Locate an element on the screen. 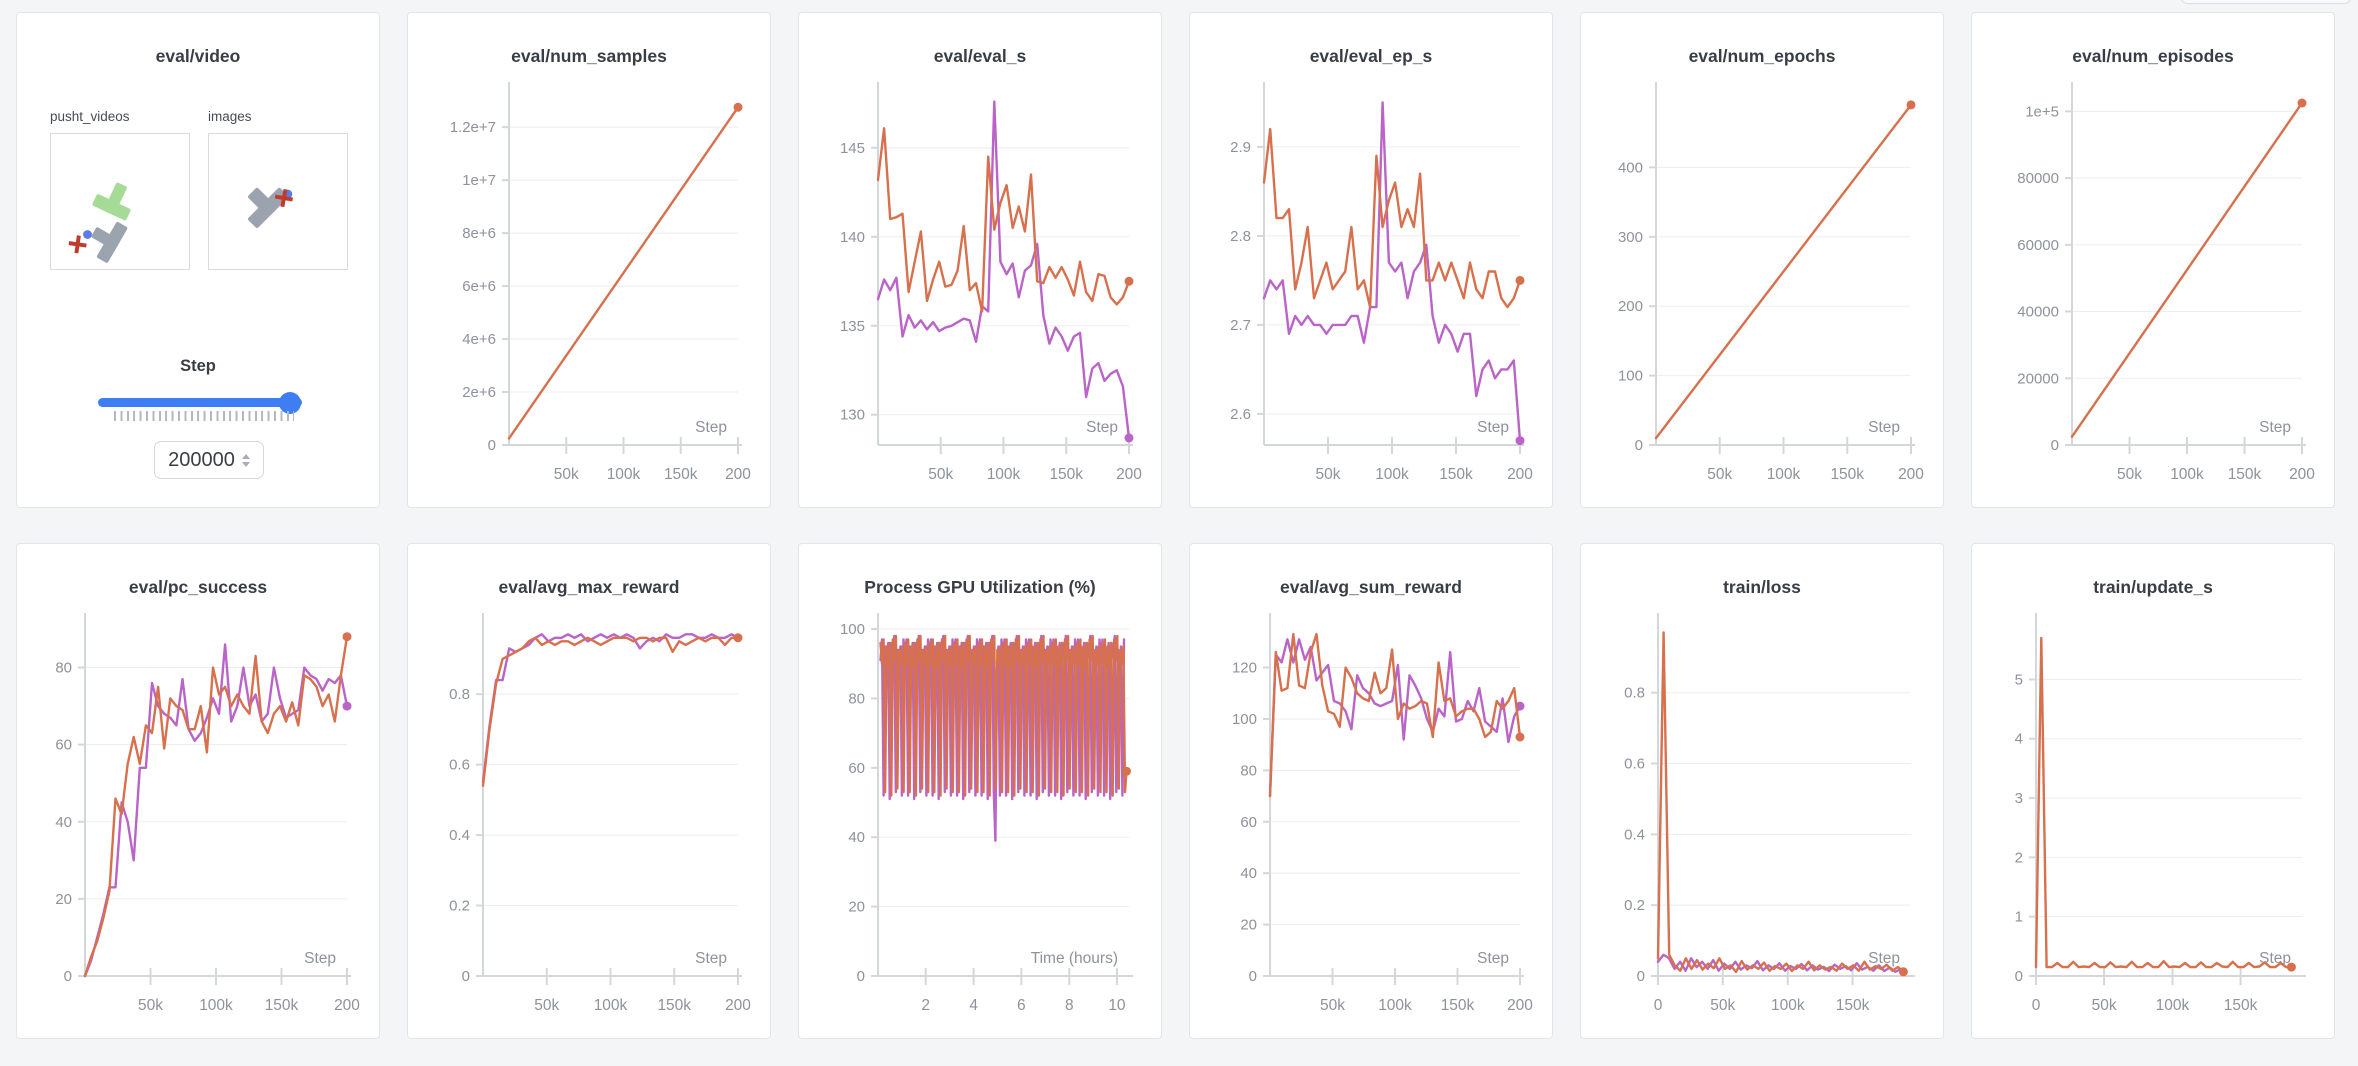 Image resolution: width=2358 pixels, height=1066 pixels. svg-text: 2 is located at coordinates (2019, 857).